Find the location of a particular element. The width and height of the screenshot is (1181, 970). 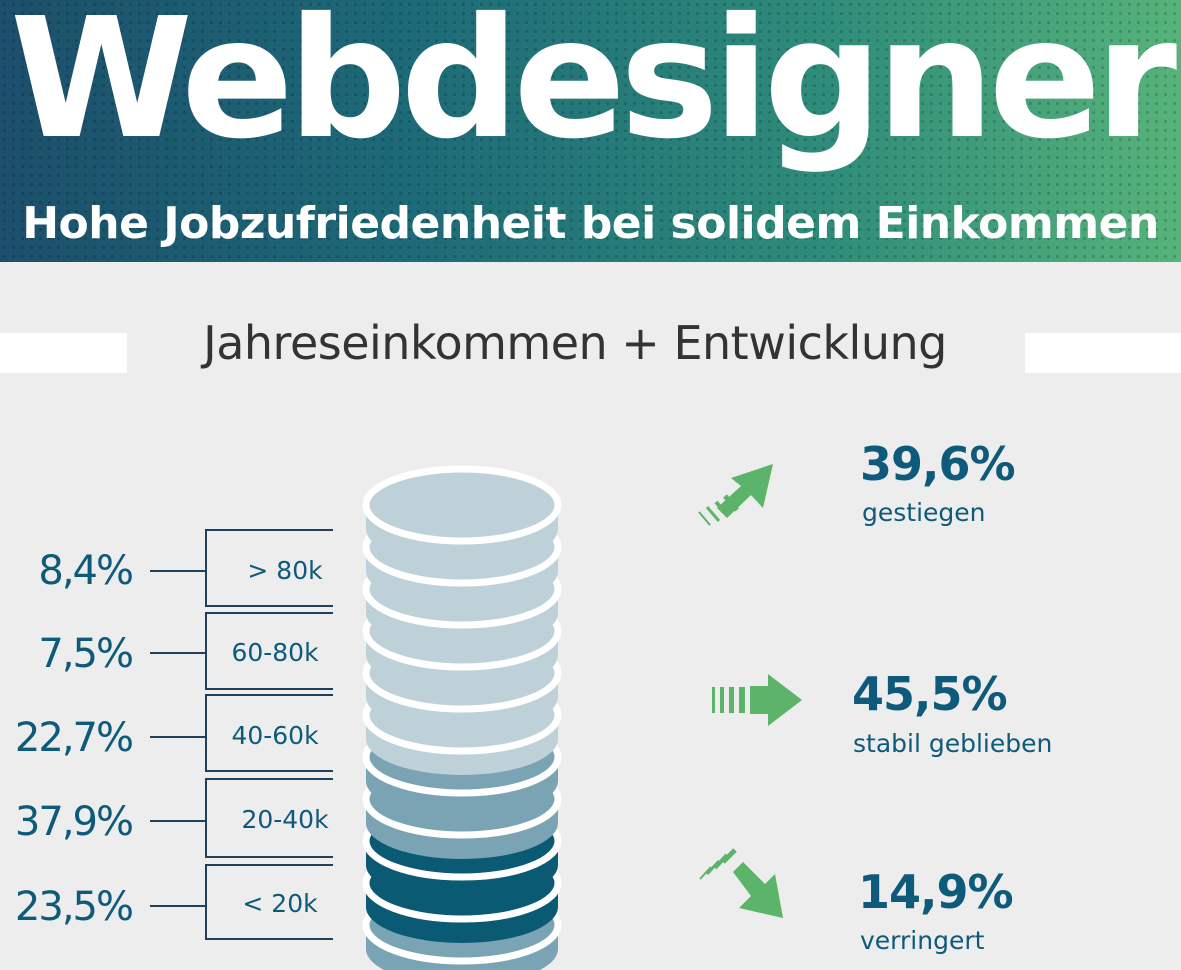

section-title: Jahreseinkommen + Entwicklung is located at coordinates (575, 343).